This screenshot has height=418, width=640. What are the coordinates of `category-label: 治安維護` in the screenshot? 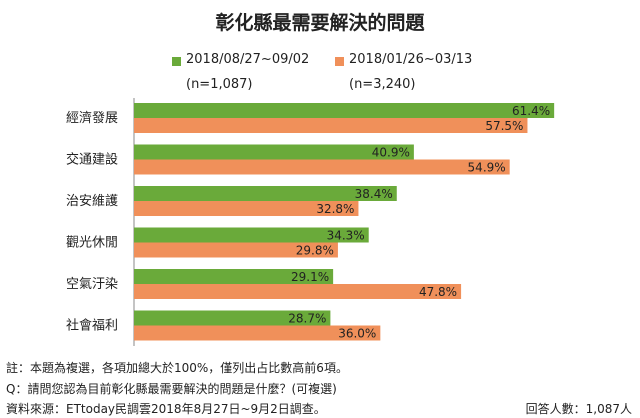 It's located at (92, 201).